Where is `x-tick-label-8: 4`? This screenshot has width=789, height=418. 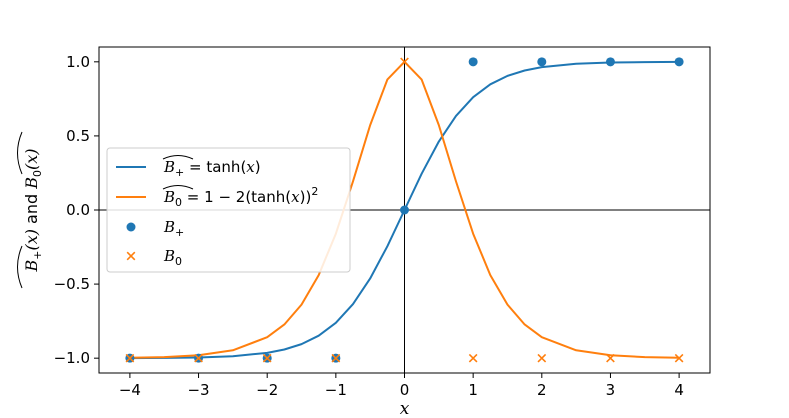 x-tick-label-8: 4 is located at coordinates (679, 390).